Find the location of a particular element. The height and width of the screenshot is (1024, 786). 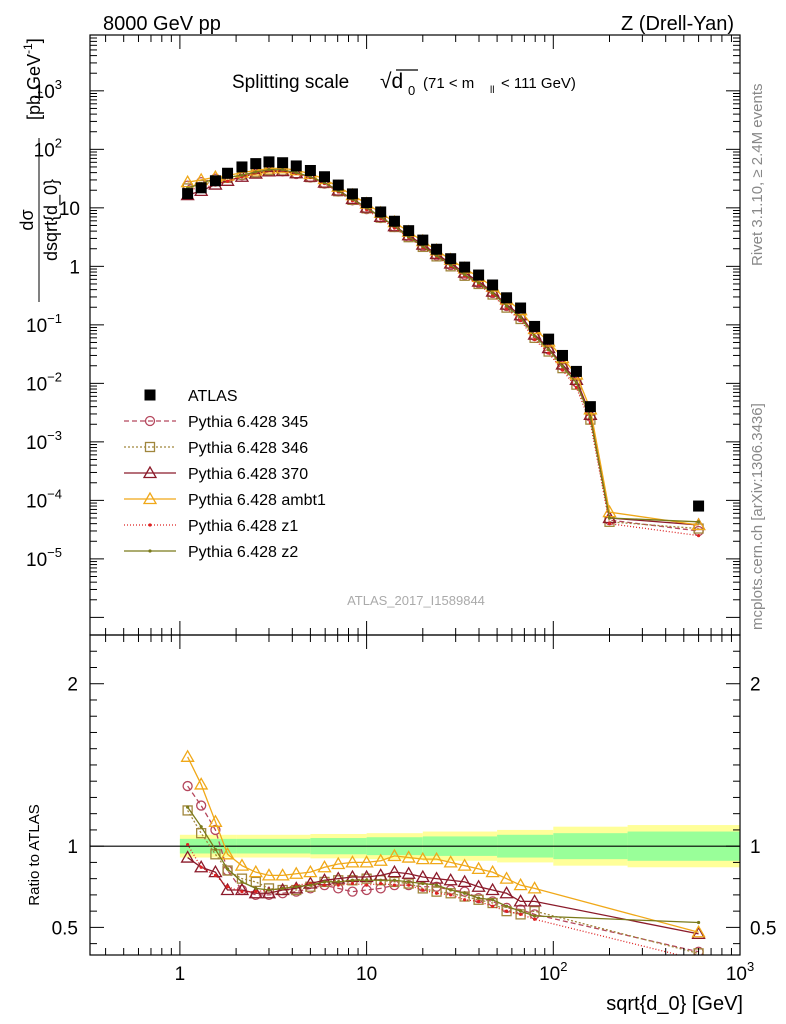

ratio-y-tick-label-left: 1 is located at coordinates (72, 847).